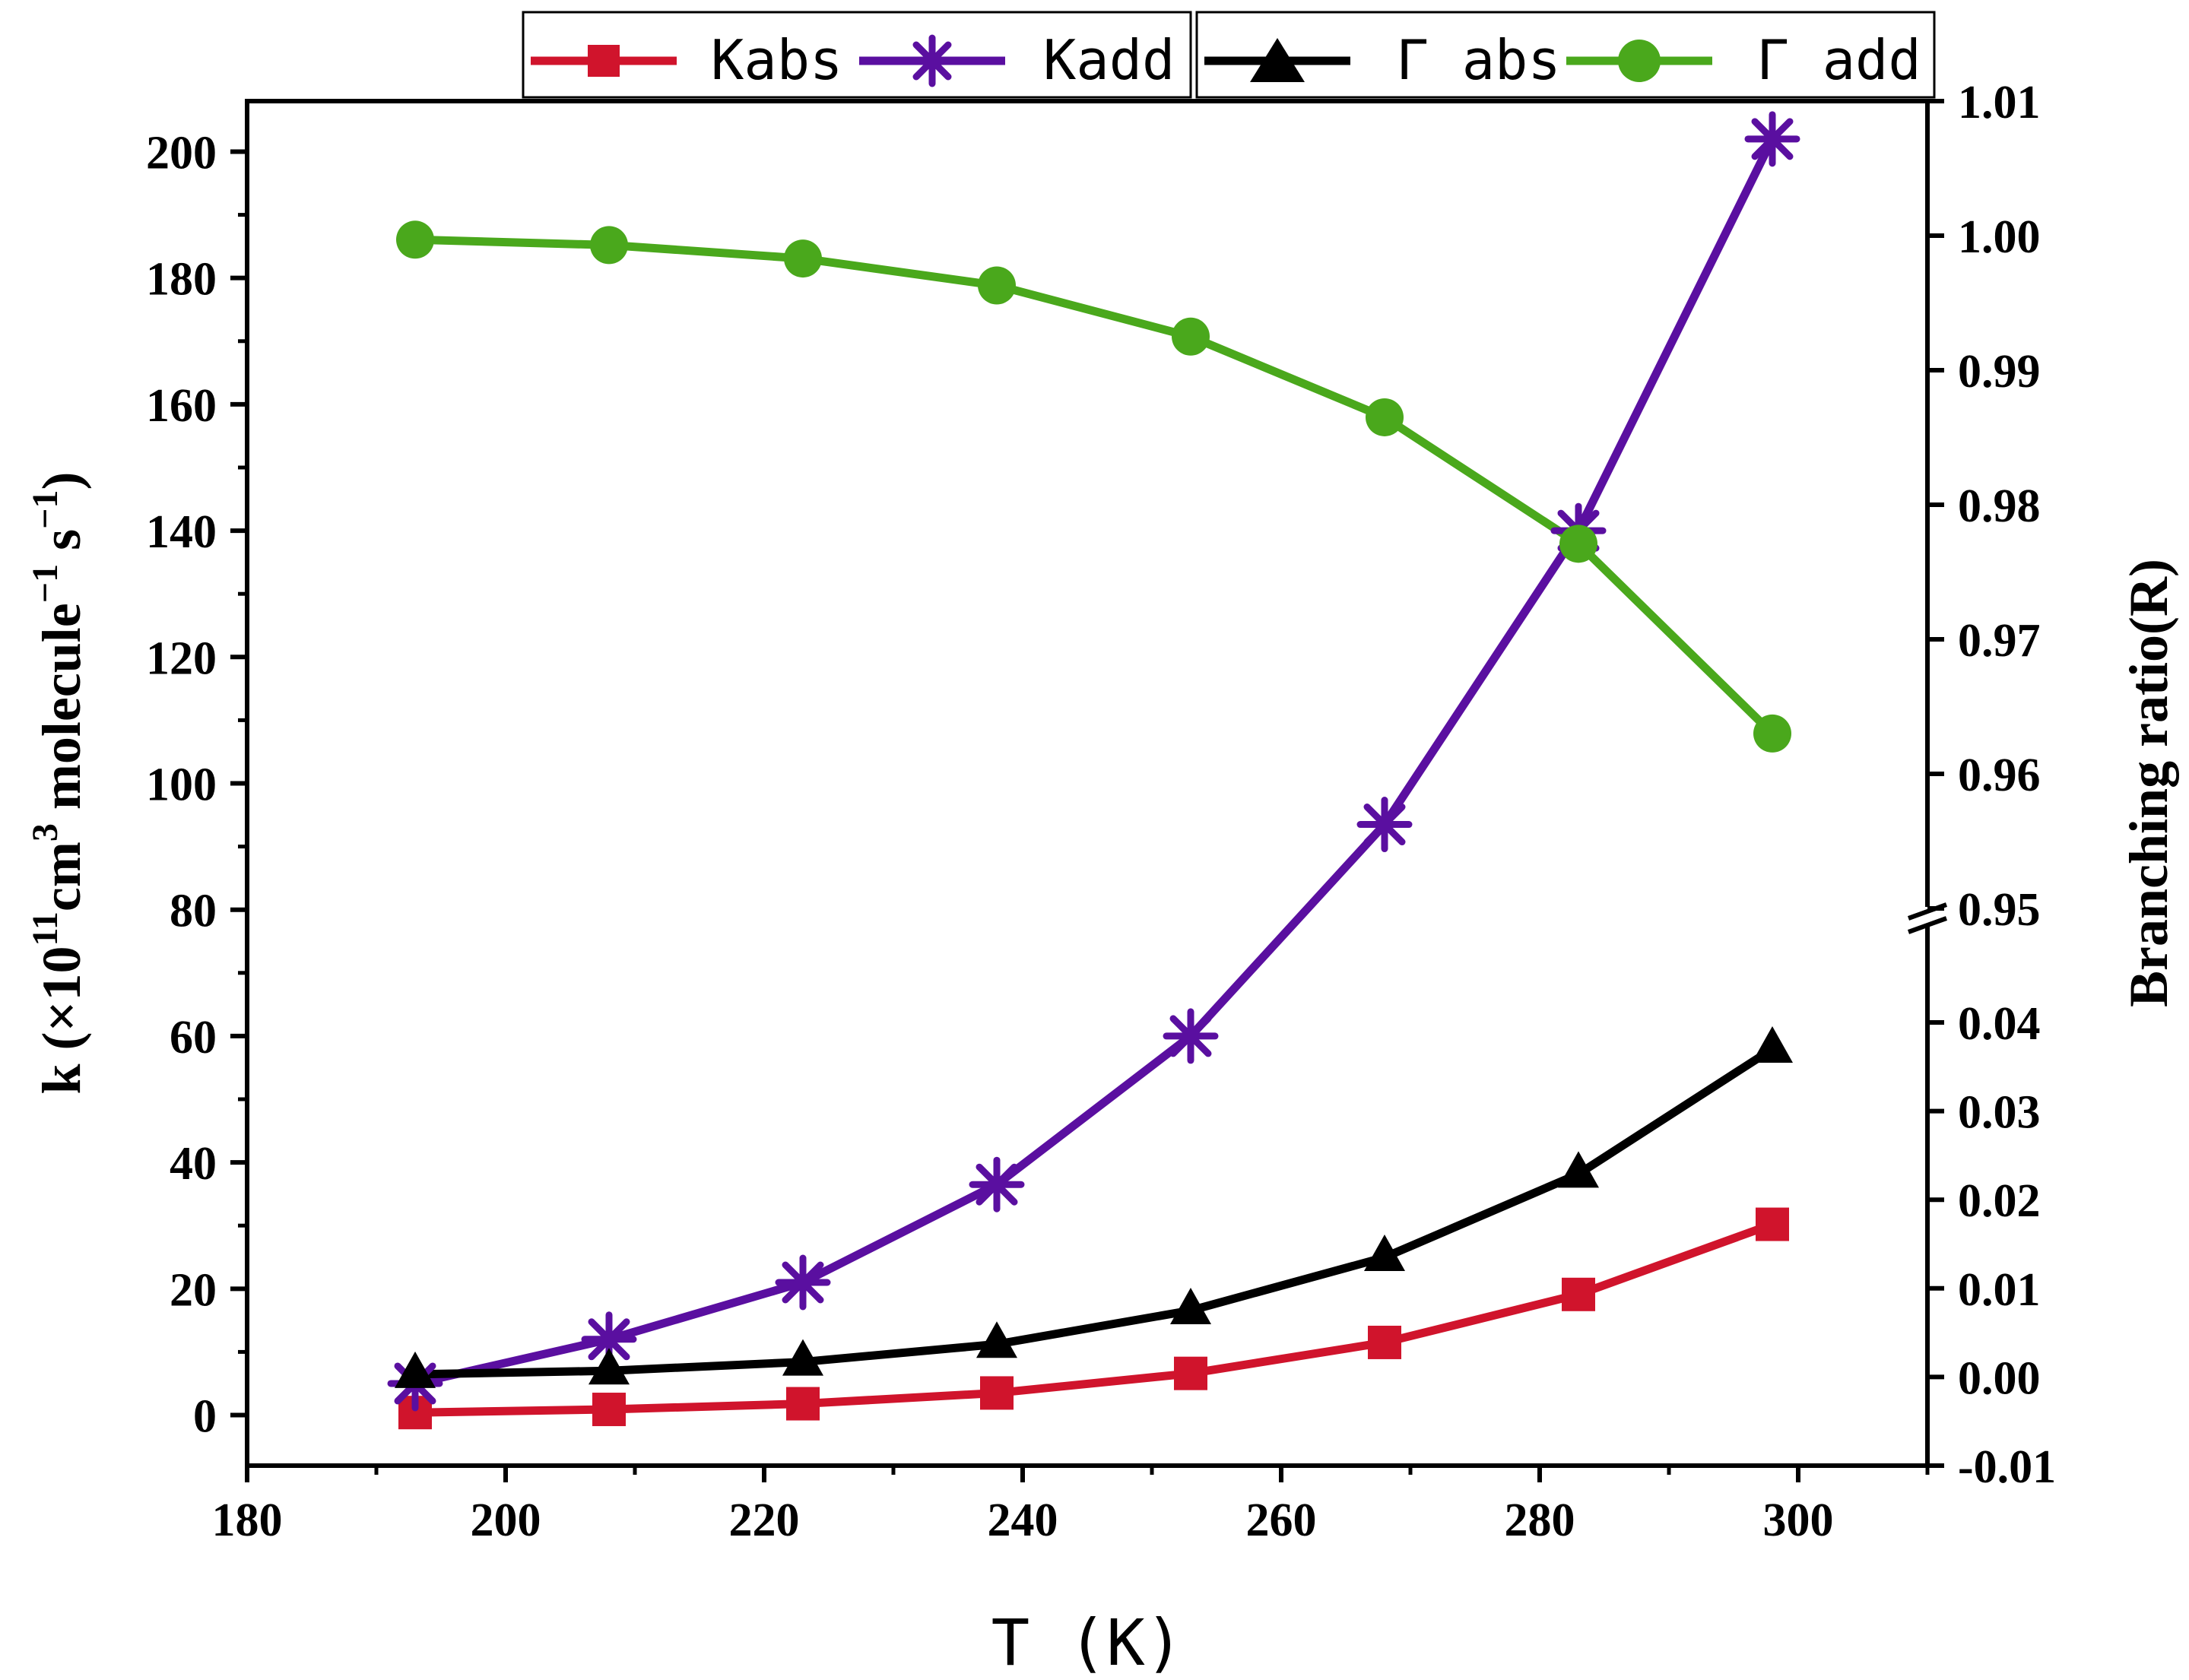  What do you see at coordinates (1094, 1212) in the screenshot?
I see `series-line-γabs` at bounding box center [1094, 1212].